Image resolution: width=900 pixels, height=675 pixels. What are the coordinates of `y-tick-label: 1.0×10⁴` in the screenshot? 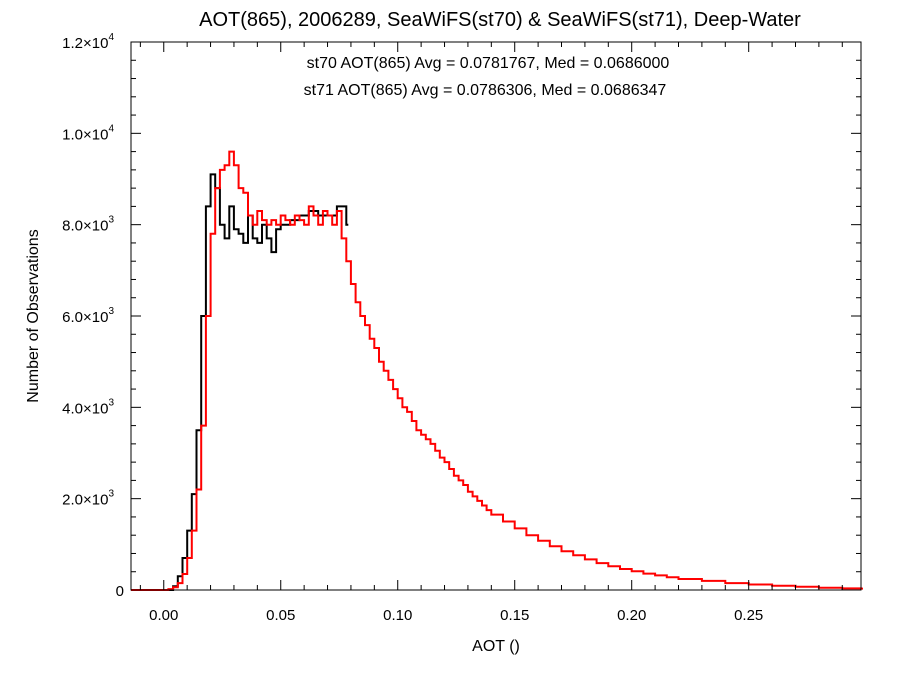 It's located at (88, 133).